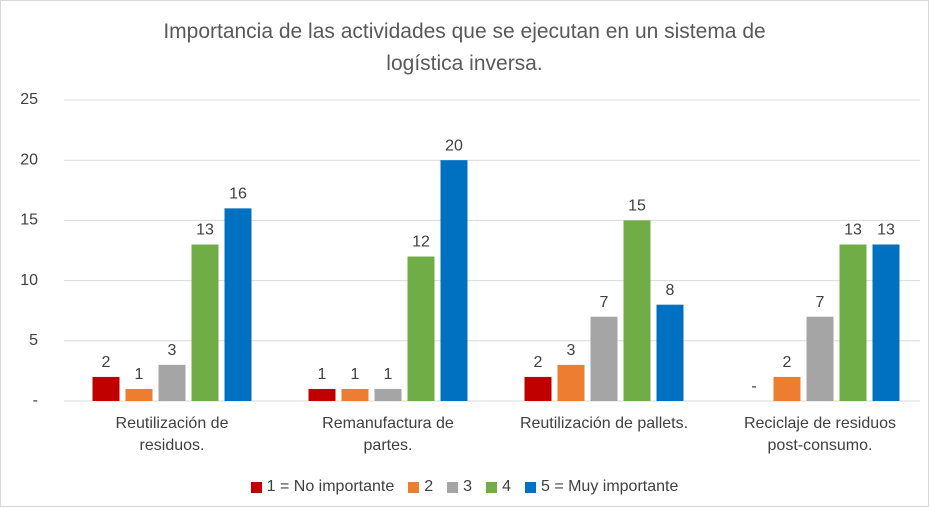 The image size is (929, 507). I want to click on legend-item: 4, so click(498, 487).